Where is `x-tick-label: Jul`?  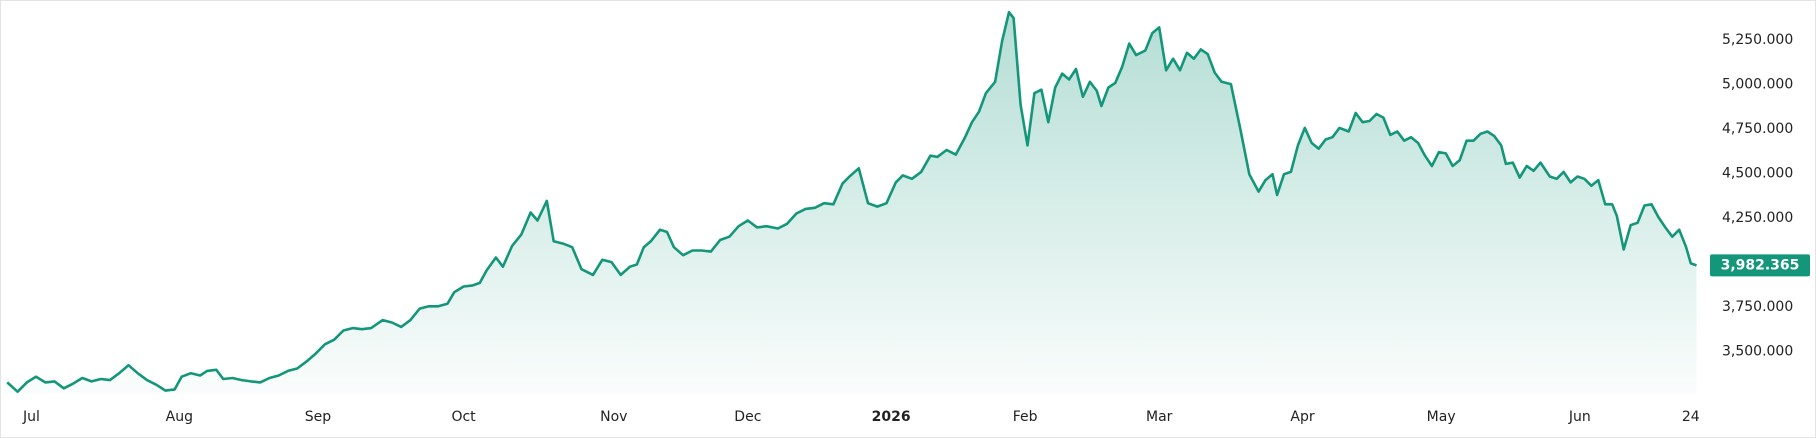
x-tick-label: Jul is located at coordinates (31, 417).